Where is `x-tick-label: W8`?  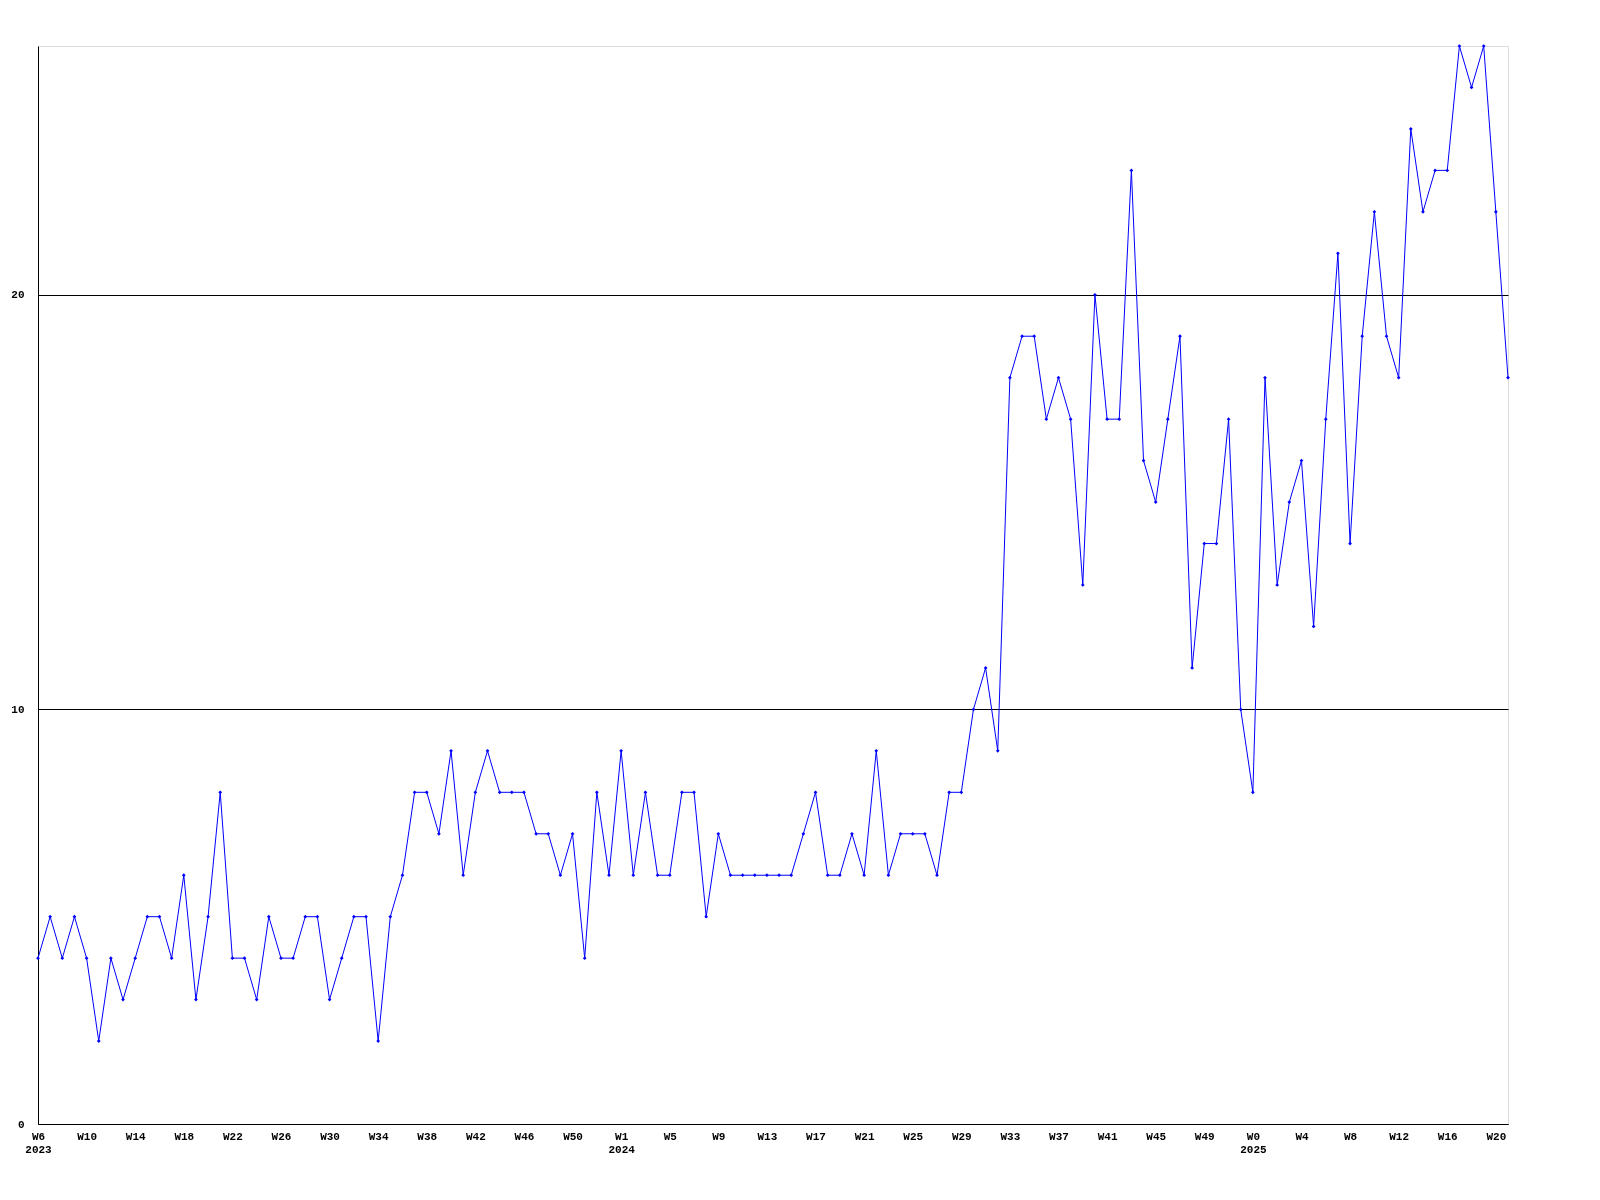 x-tick-label: W8 is located at coordinates (1350, 1136).